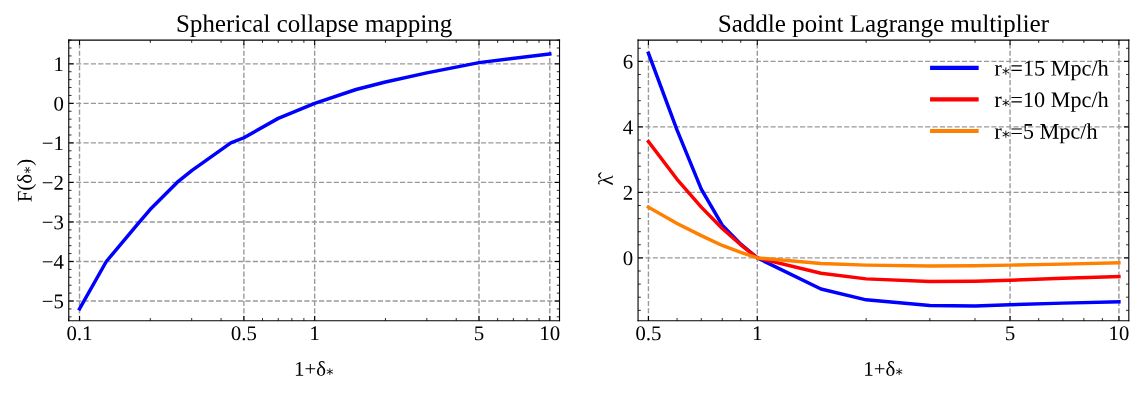  Describe the element at coordinates (79, 333) in the screenshot. I see `x-tick-label: 0.1` at that location.